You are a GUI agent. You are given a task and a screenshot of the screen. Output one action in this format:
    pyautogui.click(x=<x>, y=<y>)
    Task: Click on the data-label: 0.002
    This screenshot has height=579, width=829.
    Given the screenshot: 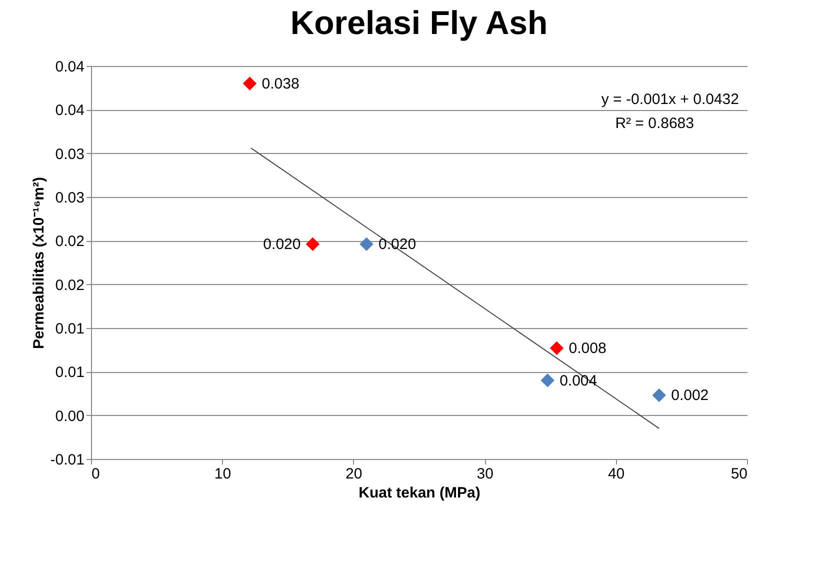 What is the action you would take?
    pyautogui.click(x=690, y=395)
    